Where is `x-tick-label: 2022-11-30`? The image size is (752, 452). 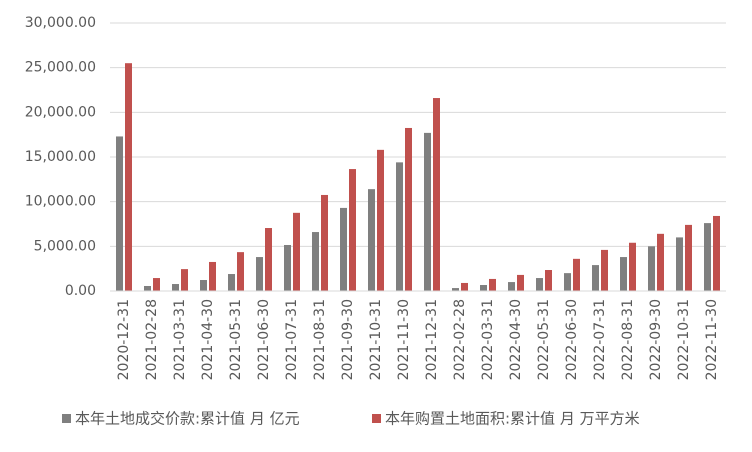 x-tick-label: 2022-11-30 is located at coordinates (712, 339).